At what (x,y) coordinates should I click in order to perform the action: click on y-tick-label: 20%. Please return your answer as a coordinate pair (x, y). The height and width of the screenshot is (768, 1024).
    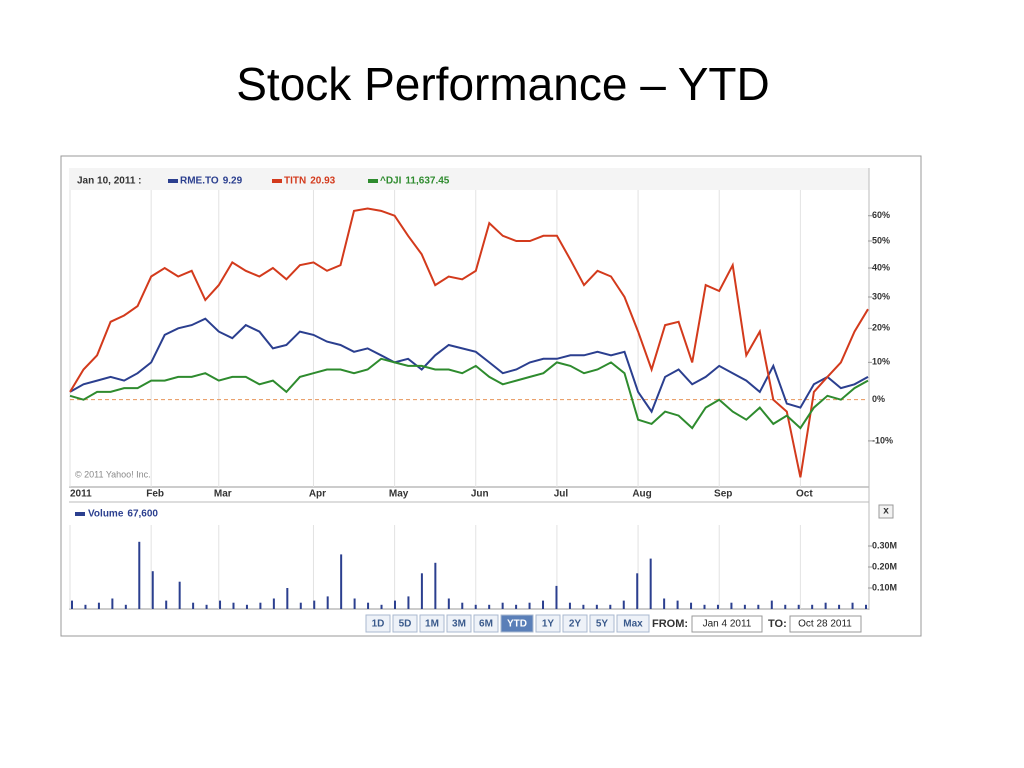
    Looking at the image, I should click on (881, 328).